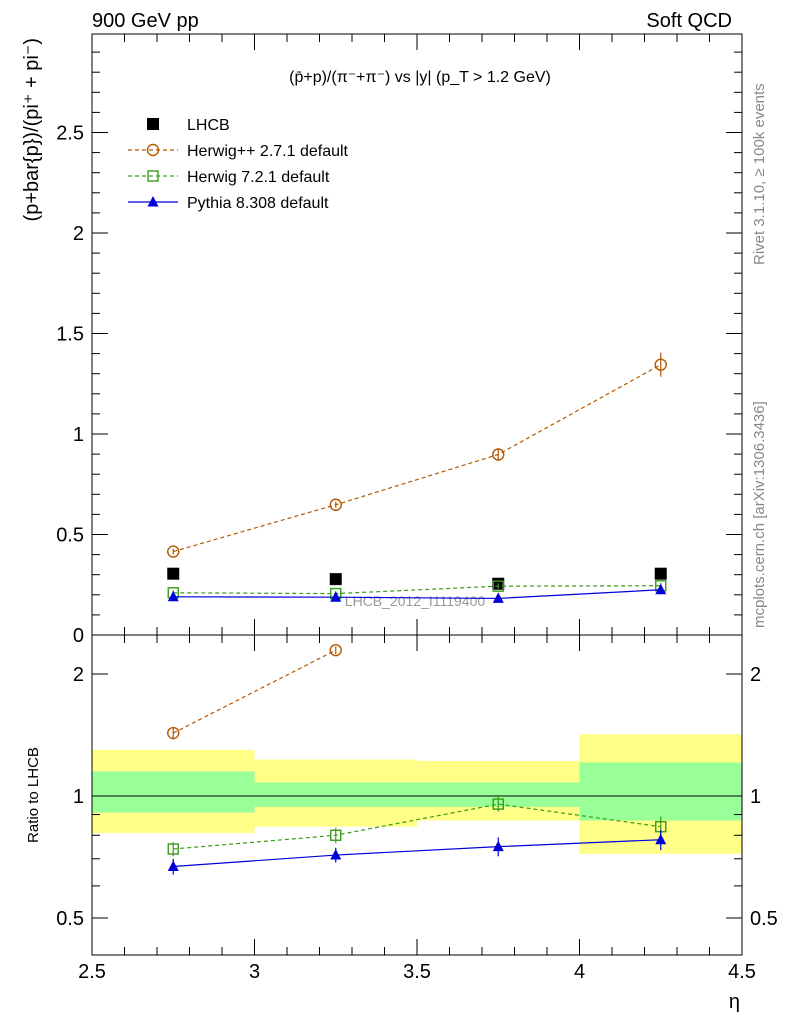 The height and width of the screenshot is (1024, 786). What do you see at coordinates (579, 972) in the screenshot?
I see `x-tick-label: 4` at bounding box center [579, 972].